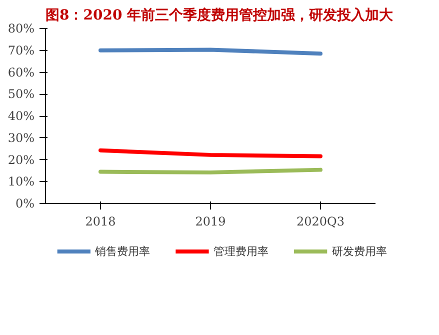  Describe the element at coordinates (220, 15) in the screenshot. I see `chart-title: 图8：2020 年前三个季度费用管控加强，研发投入加大` at that location.